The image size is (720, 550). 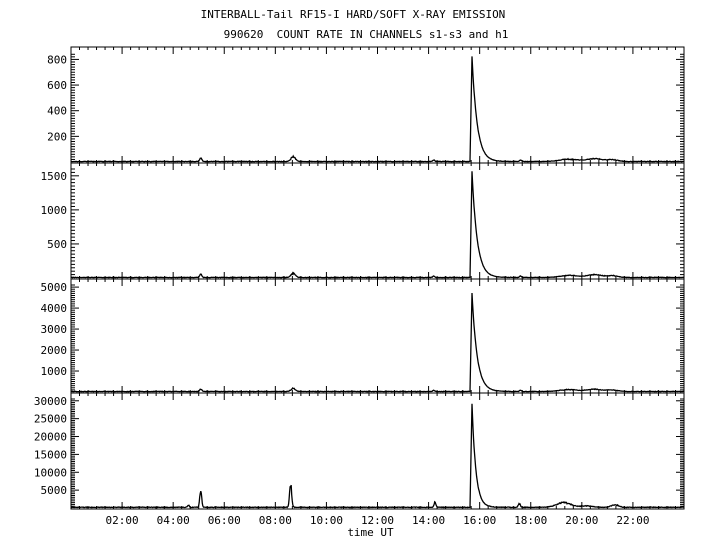 I want to click on x-tick-label: 02:00, so click(x=122, y=520).